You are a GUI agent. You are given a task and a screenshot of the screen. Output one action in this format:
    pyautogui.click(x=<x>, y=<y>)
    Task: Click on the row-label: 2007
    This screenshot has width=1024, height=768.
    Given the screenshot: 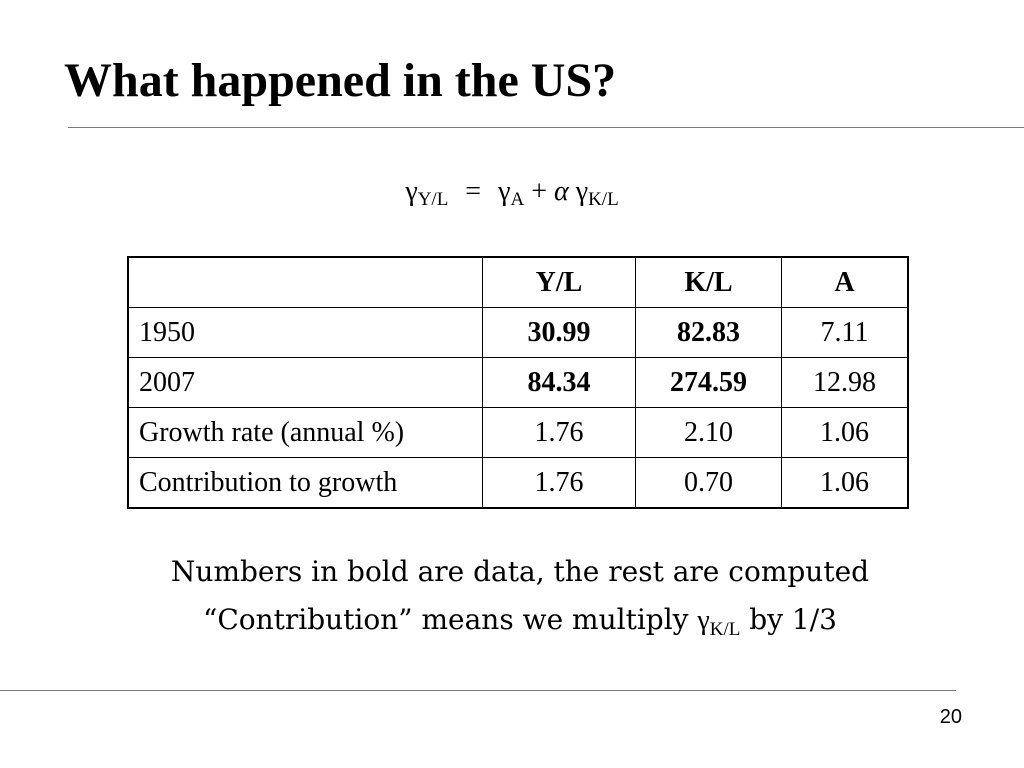 What is the action you would take?
    pyautogui.click(x=305, y=382)
    